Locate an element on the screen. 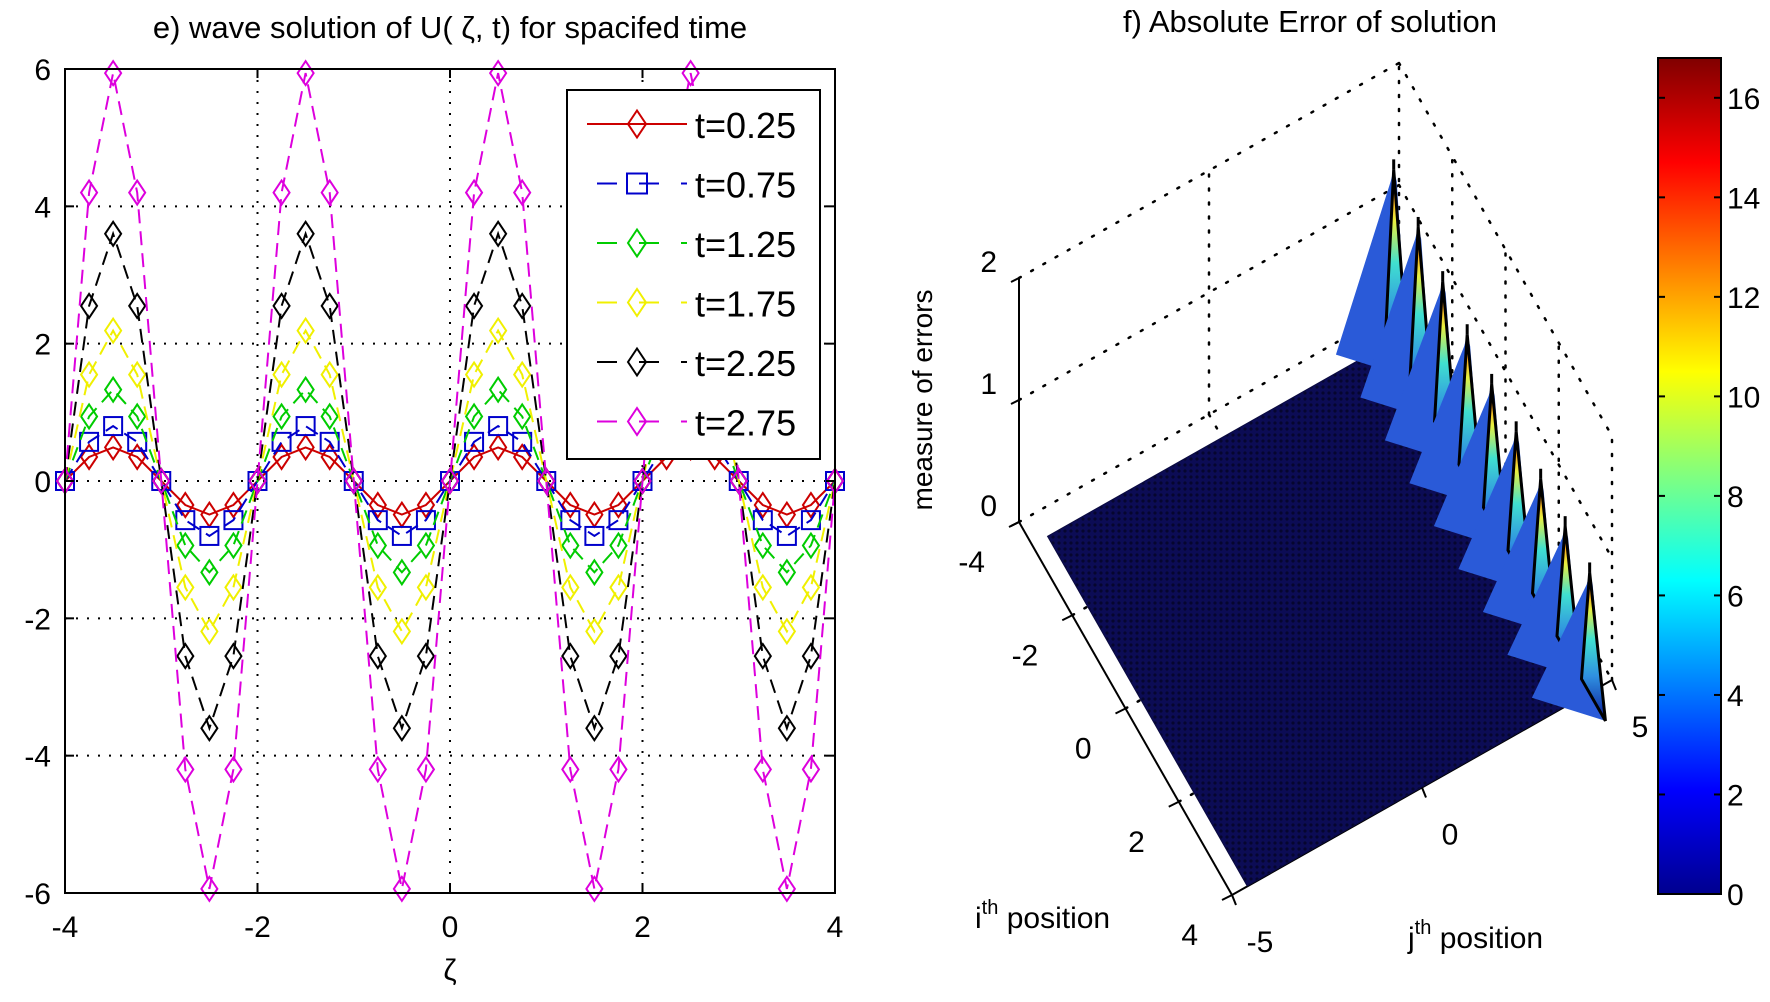 Image resolution: width=1770 pixels, height=1002 pixels. colorbar-tick-label: 10 is located at coordinates (1743, 397).